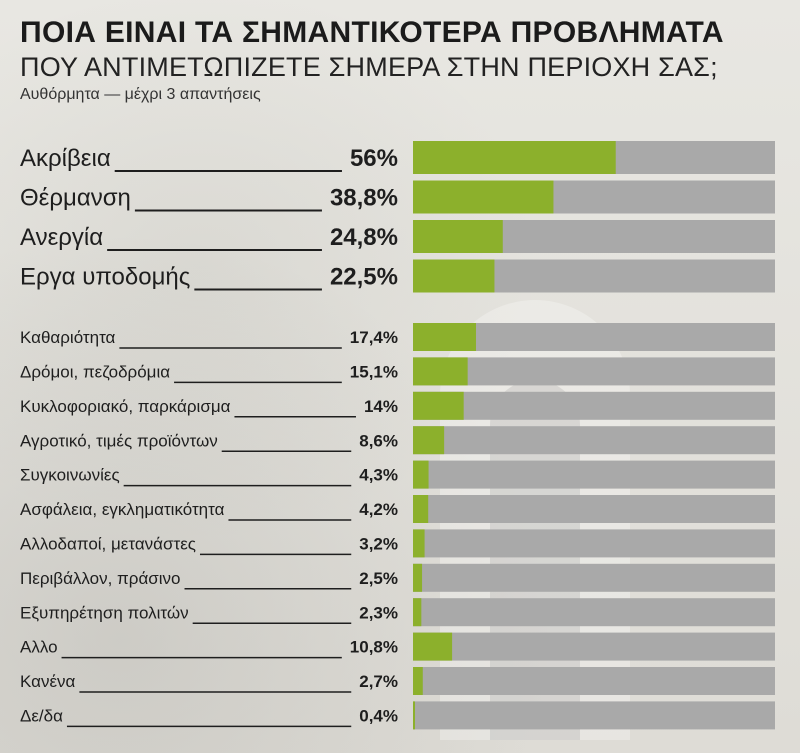 The width and height of the screenshot is (800, 753). Describe the element at coordinates (378, 612) in the screenshot. I see `value-label: 2,3%` at that location.